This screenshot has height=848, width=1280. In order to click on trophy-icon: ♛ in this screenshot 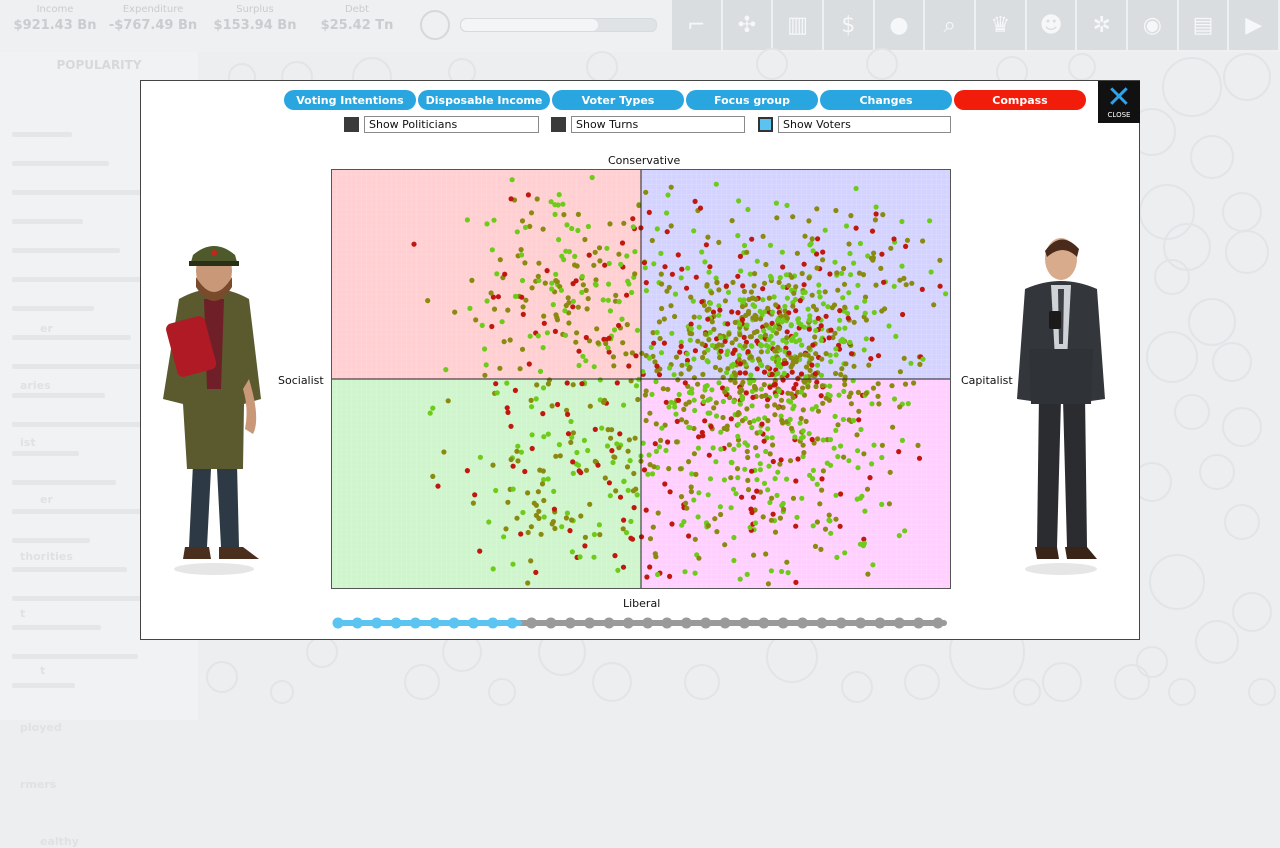, I will do `click(1000, 25)`.